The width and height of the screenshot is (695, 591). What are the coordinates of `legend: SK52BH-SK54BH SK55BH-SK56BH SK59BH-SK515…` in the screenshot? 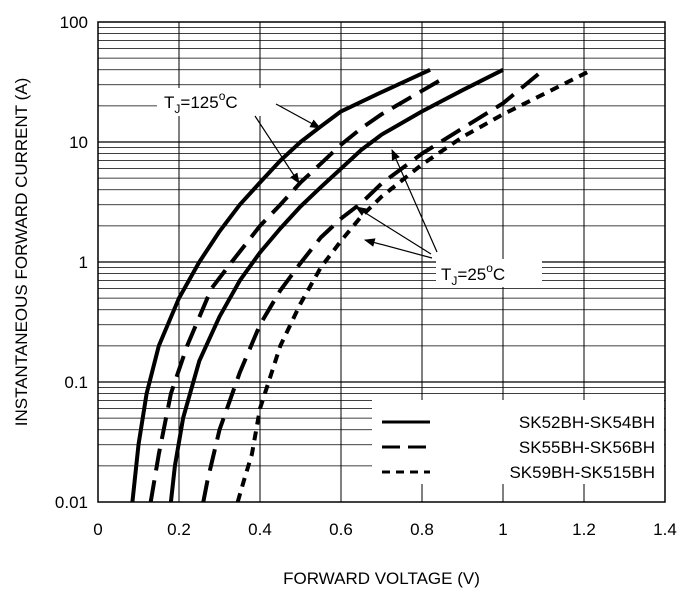 It's located at (518, 442).